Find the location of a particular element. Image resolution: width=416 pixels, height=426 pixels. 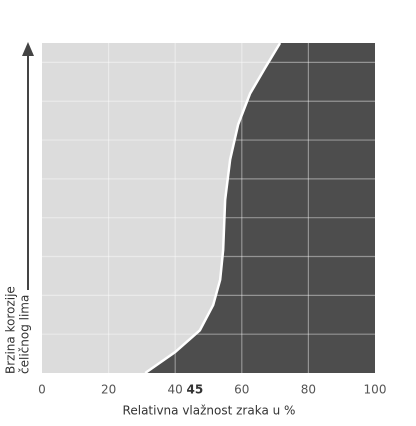

x-tick-label: 60 is located at coordinates (241, 390).